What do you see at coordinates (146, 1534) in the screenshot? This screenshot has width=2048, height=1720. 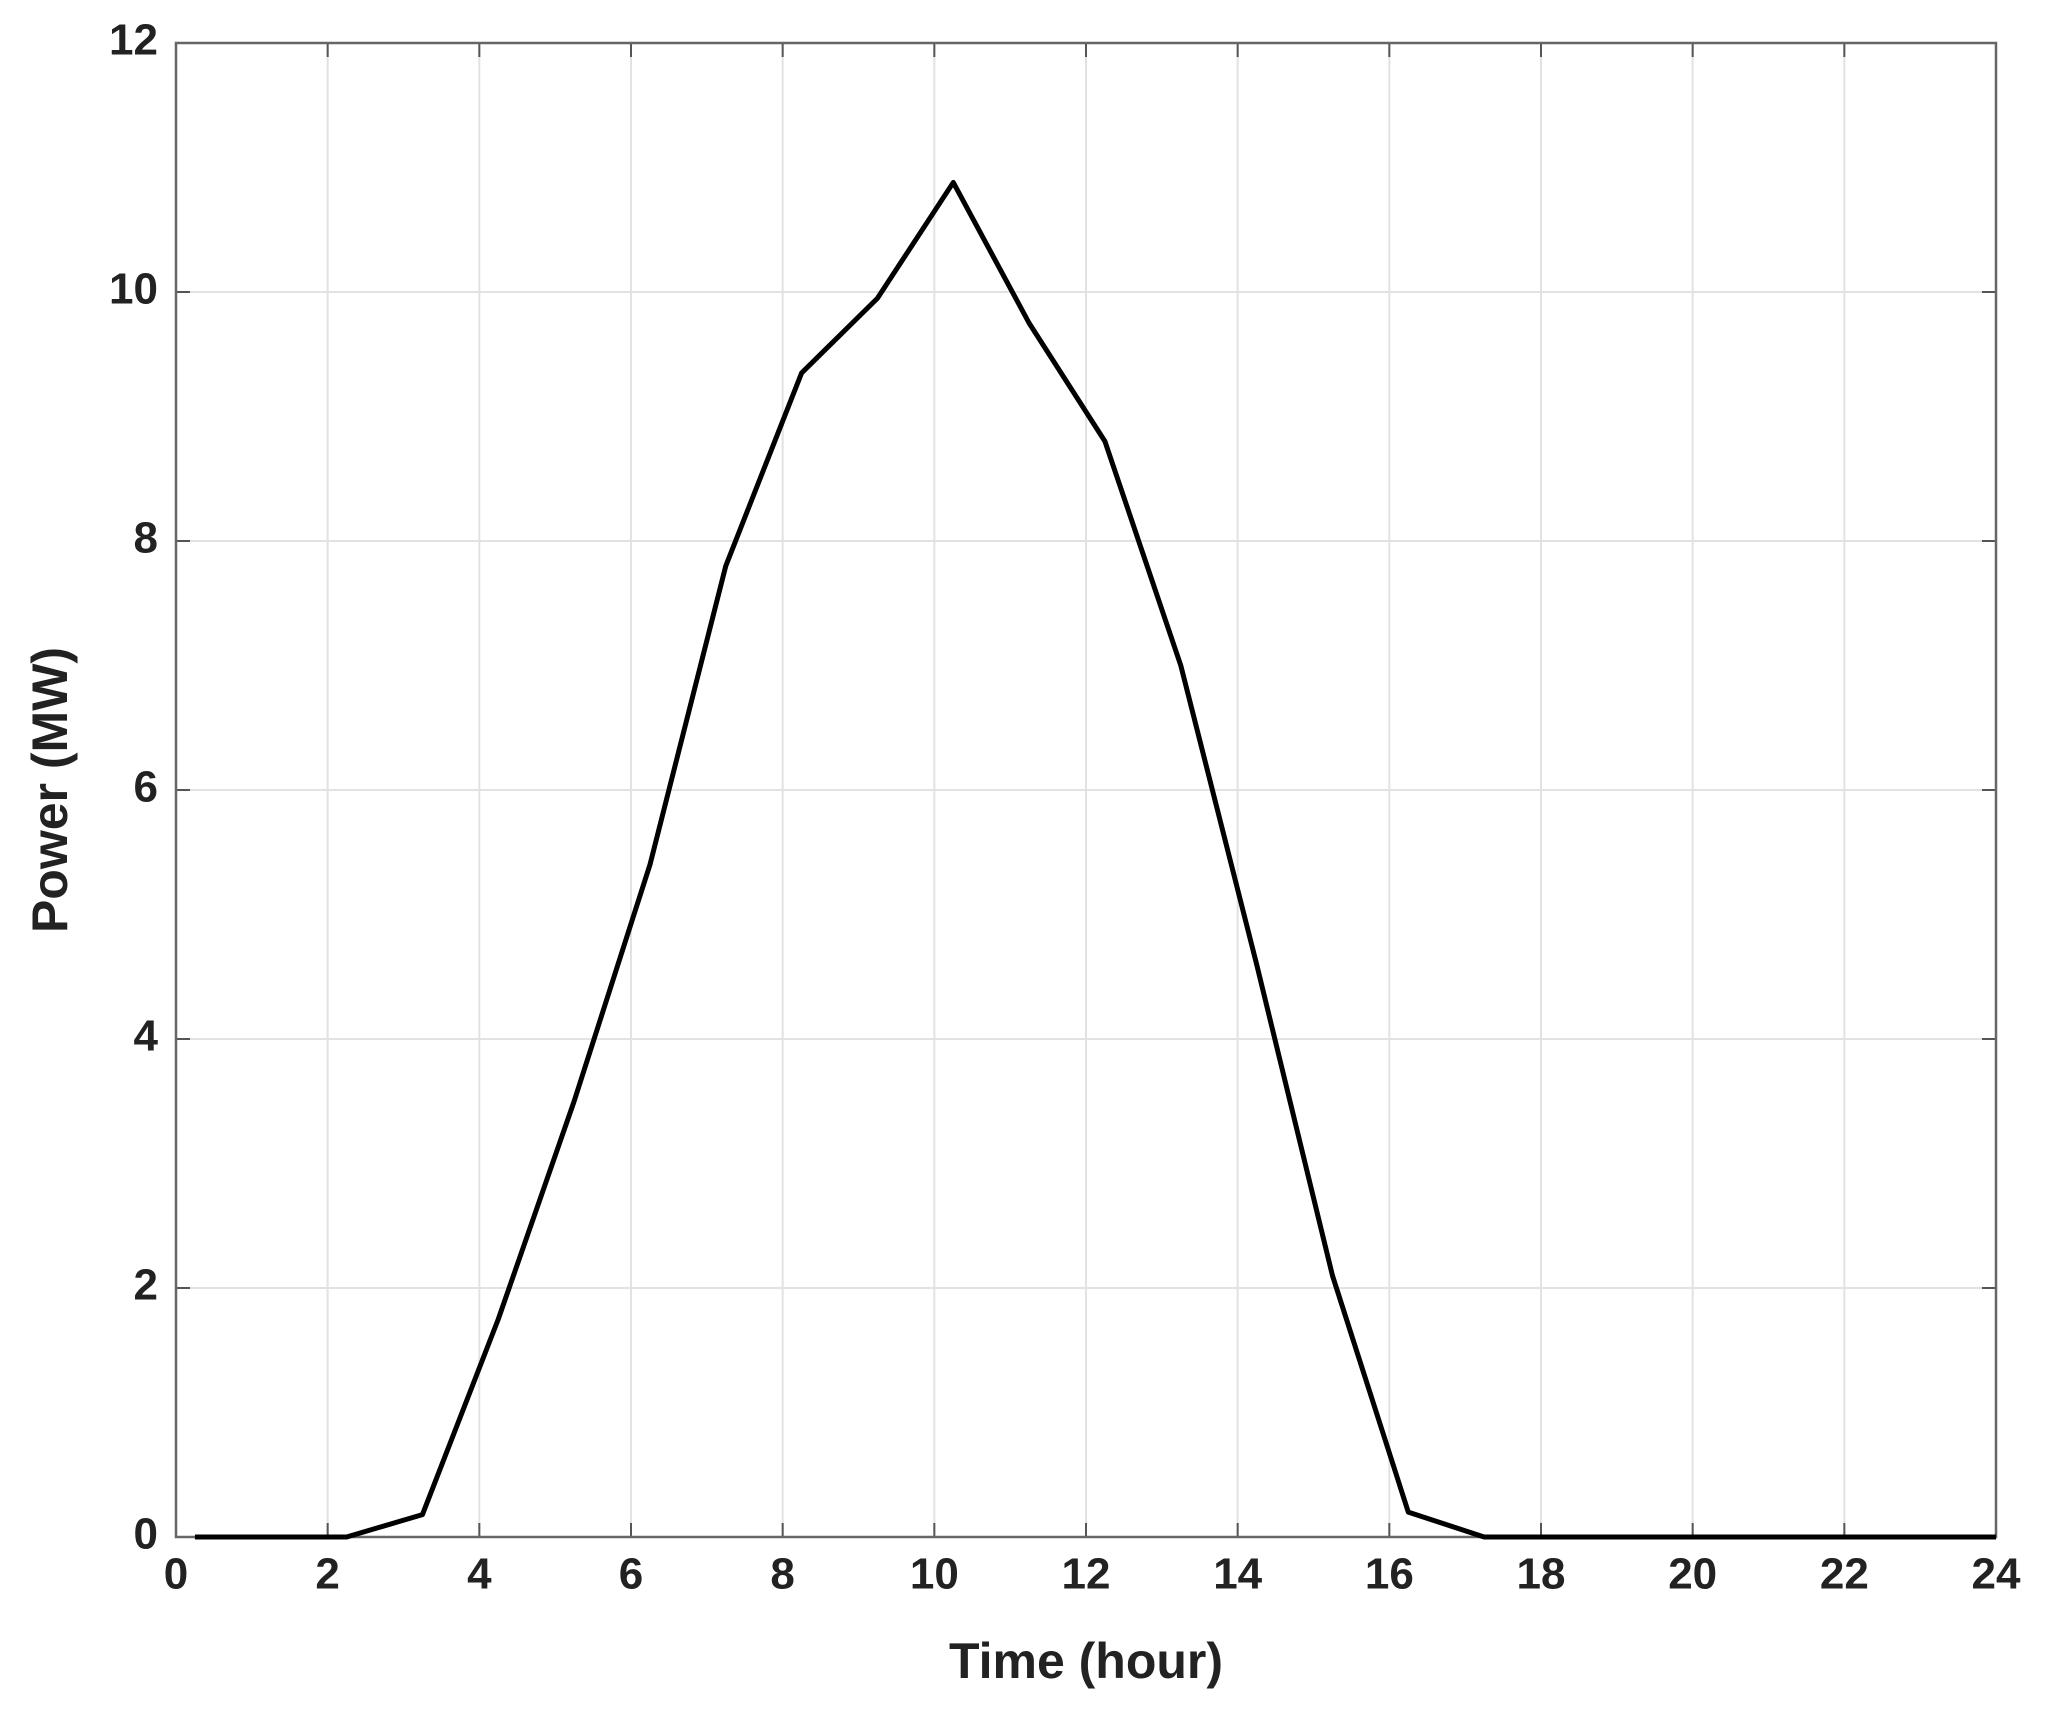 I see `y-tick-label: 0` at bounding box center [146, 1534].